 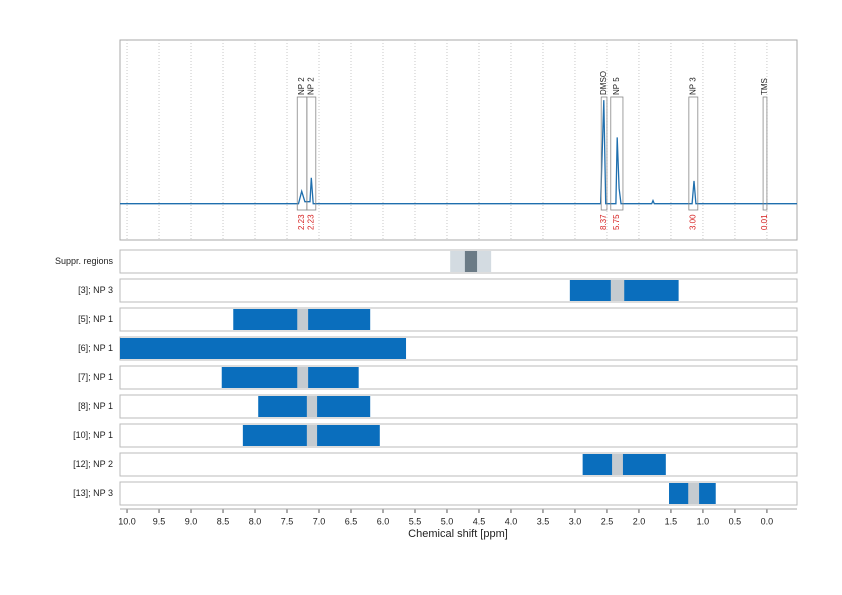 What do you see at coordinates (692, 222) in the screenshot?
I see `integral-label: 3.00` at bounding box center [692, 222].